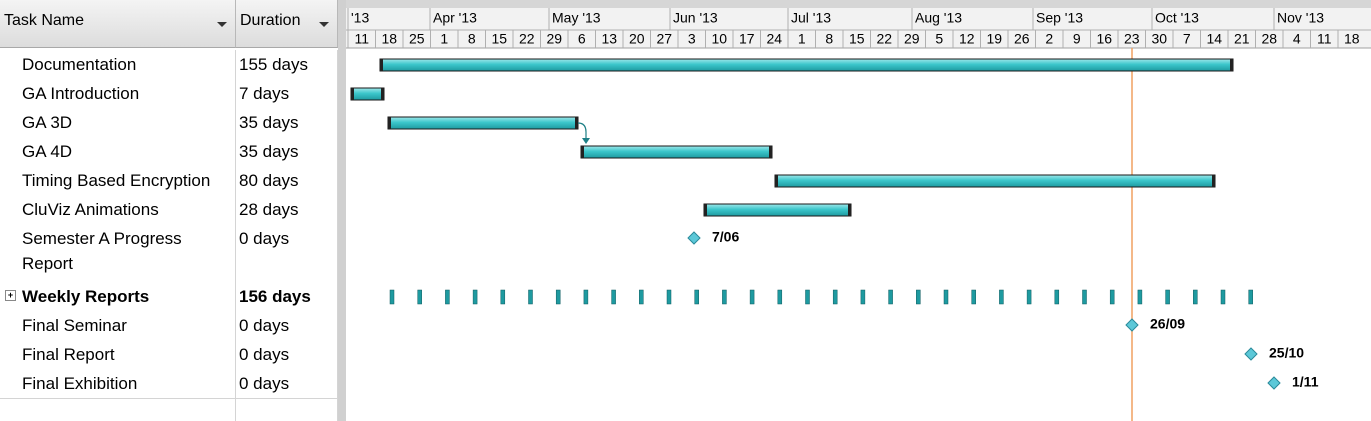  Describe the element at coordinates (1159, 39) in the screenshot. I see `week-label: 30` at that location.